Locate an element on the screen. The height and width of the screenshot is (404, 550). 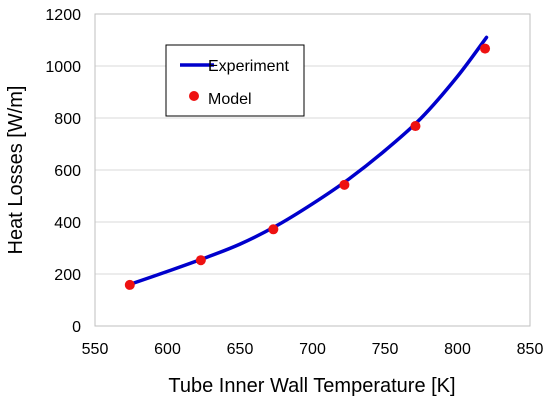
legend-label-experiment: Experiment is located at coordinates (248, 66).